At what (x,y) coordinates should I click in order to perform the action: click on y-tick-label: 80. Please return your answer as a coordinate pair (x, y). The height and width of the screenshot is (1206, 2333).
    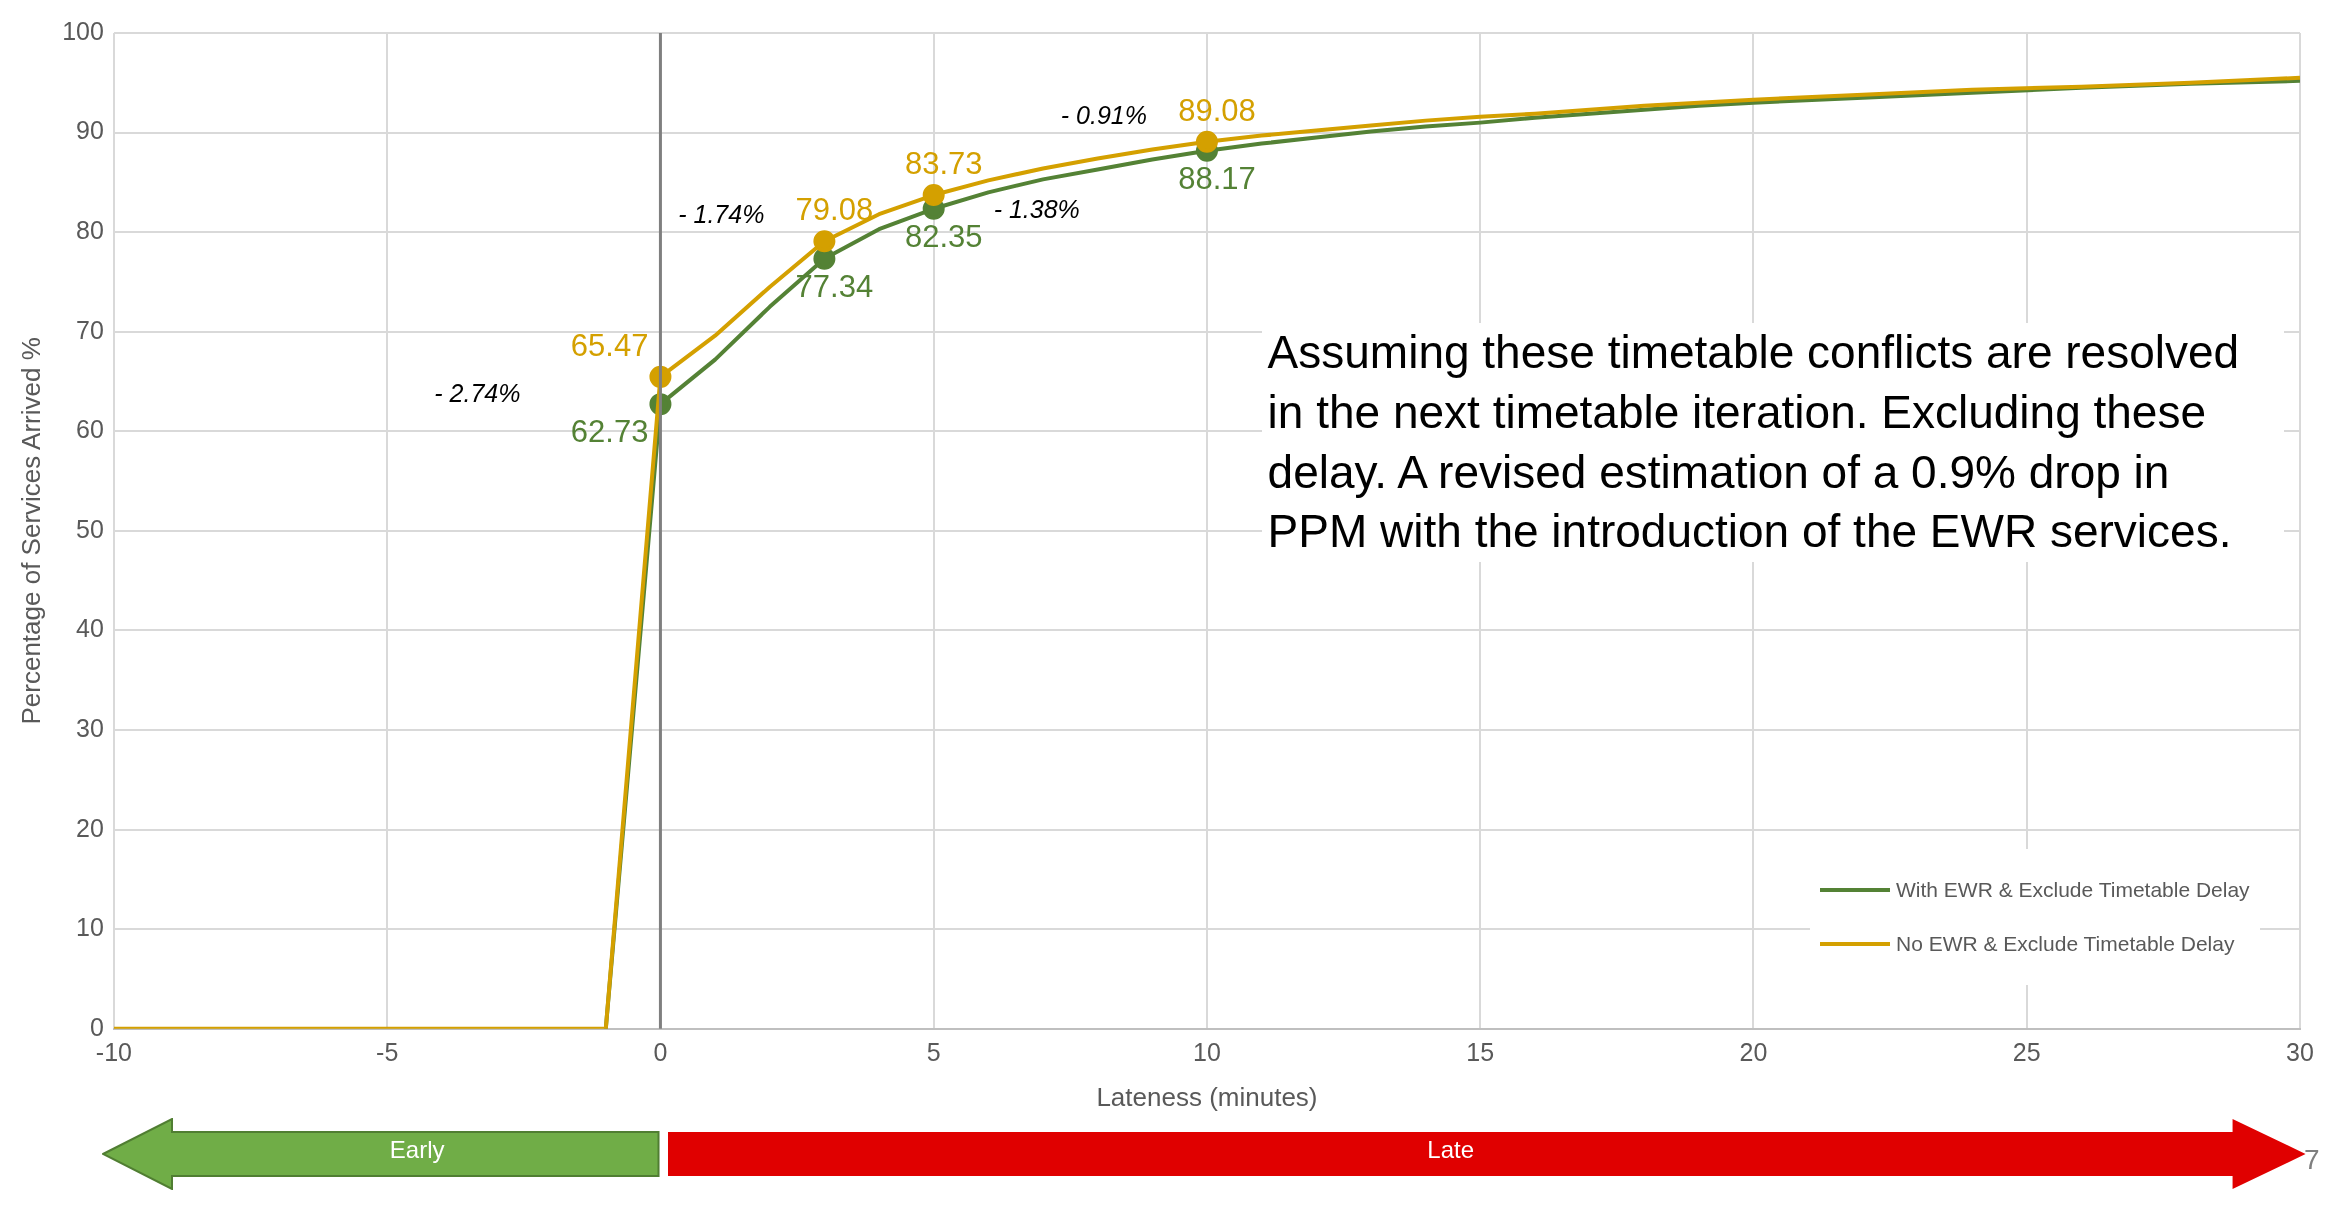
    Looking at the image, I should click on (90, 230).